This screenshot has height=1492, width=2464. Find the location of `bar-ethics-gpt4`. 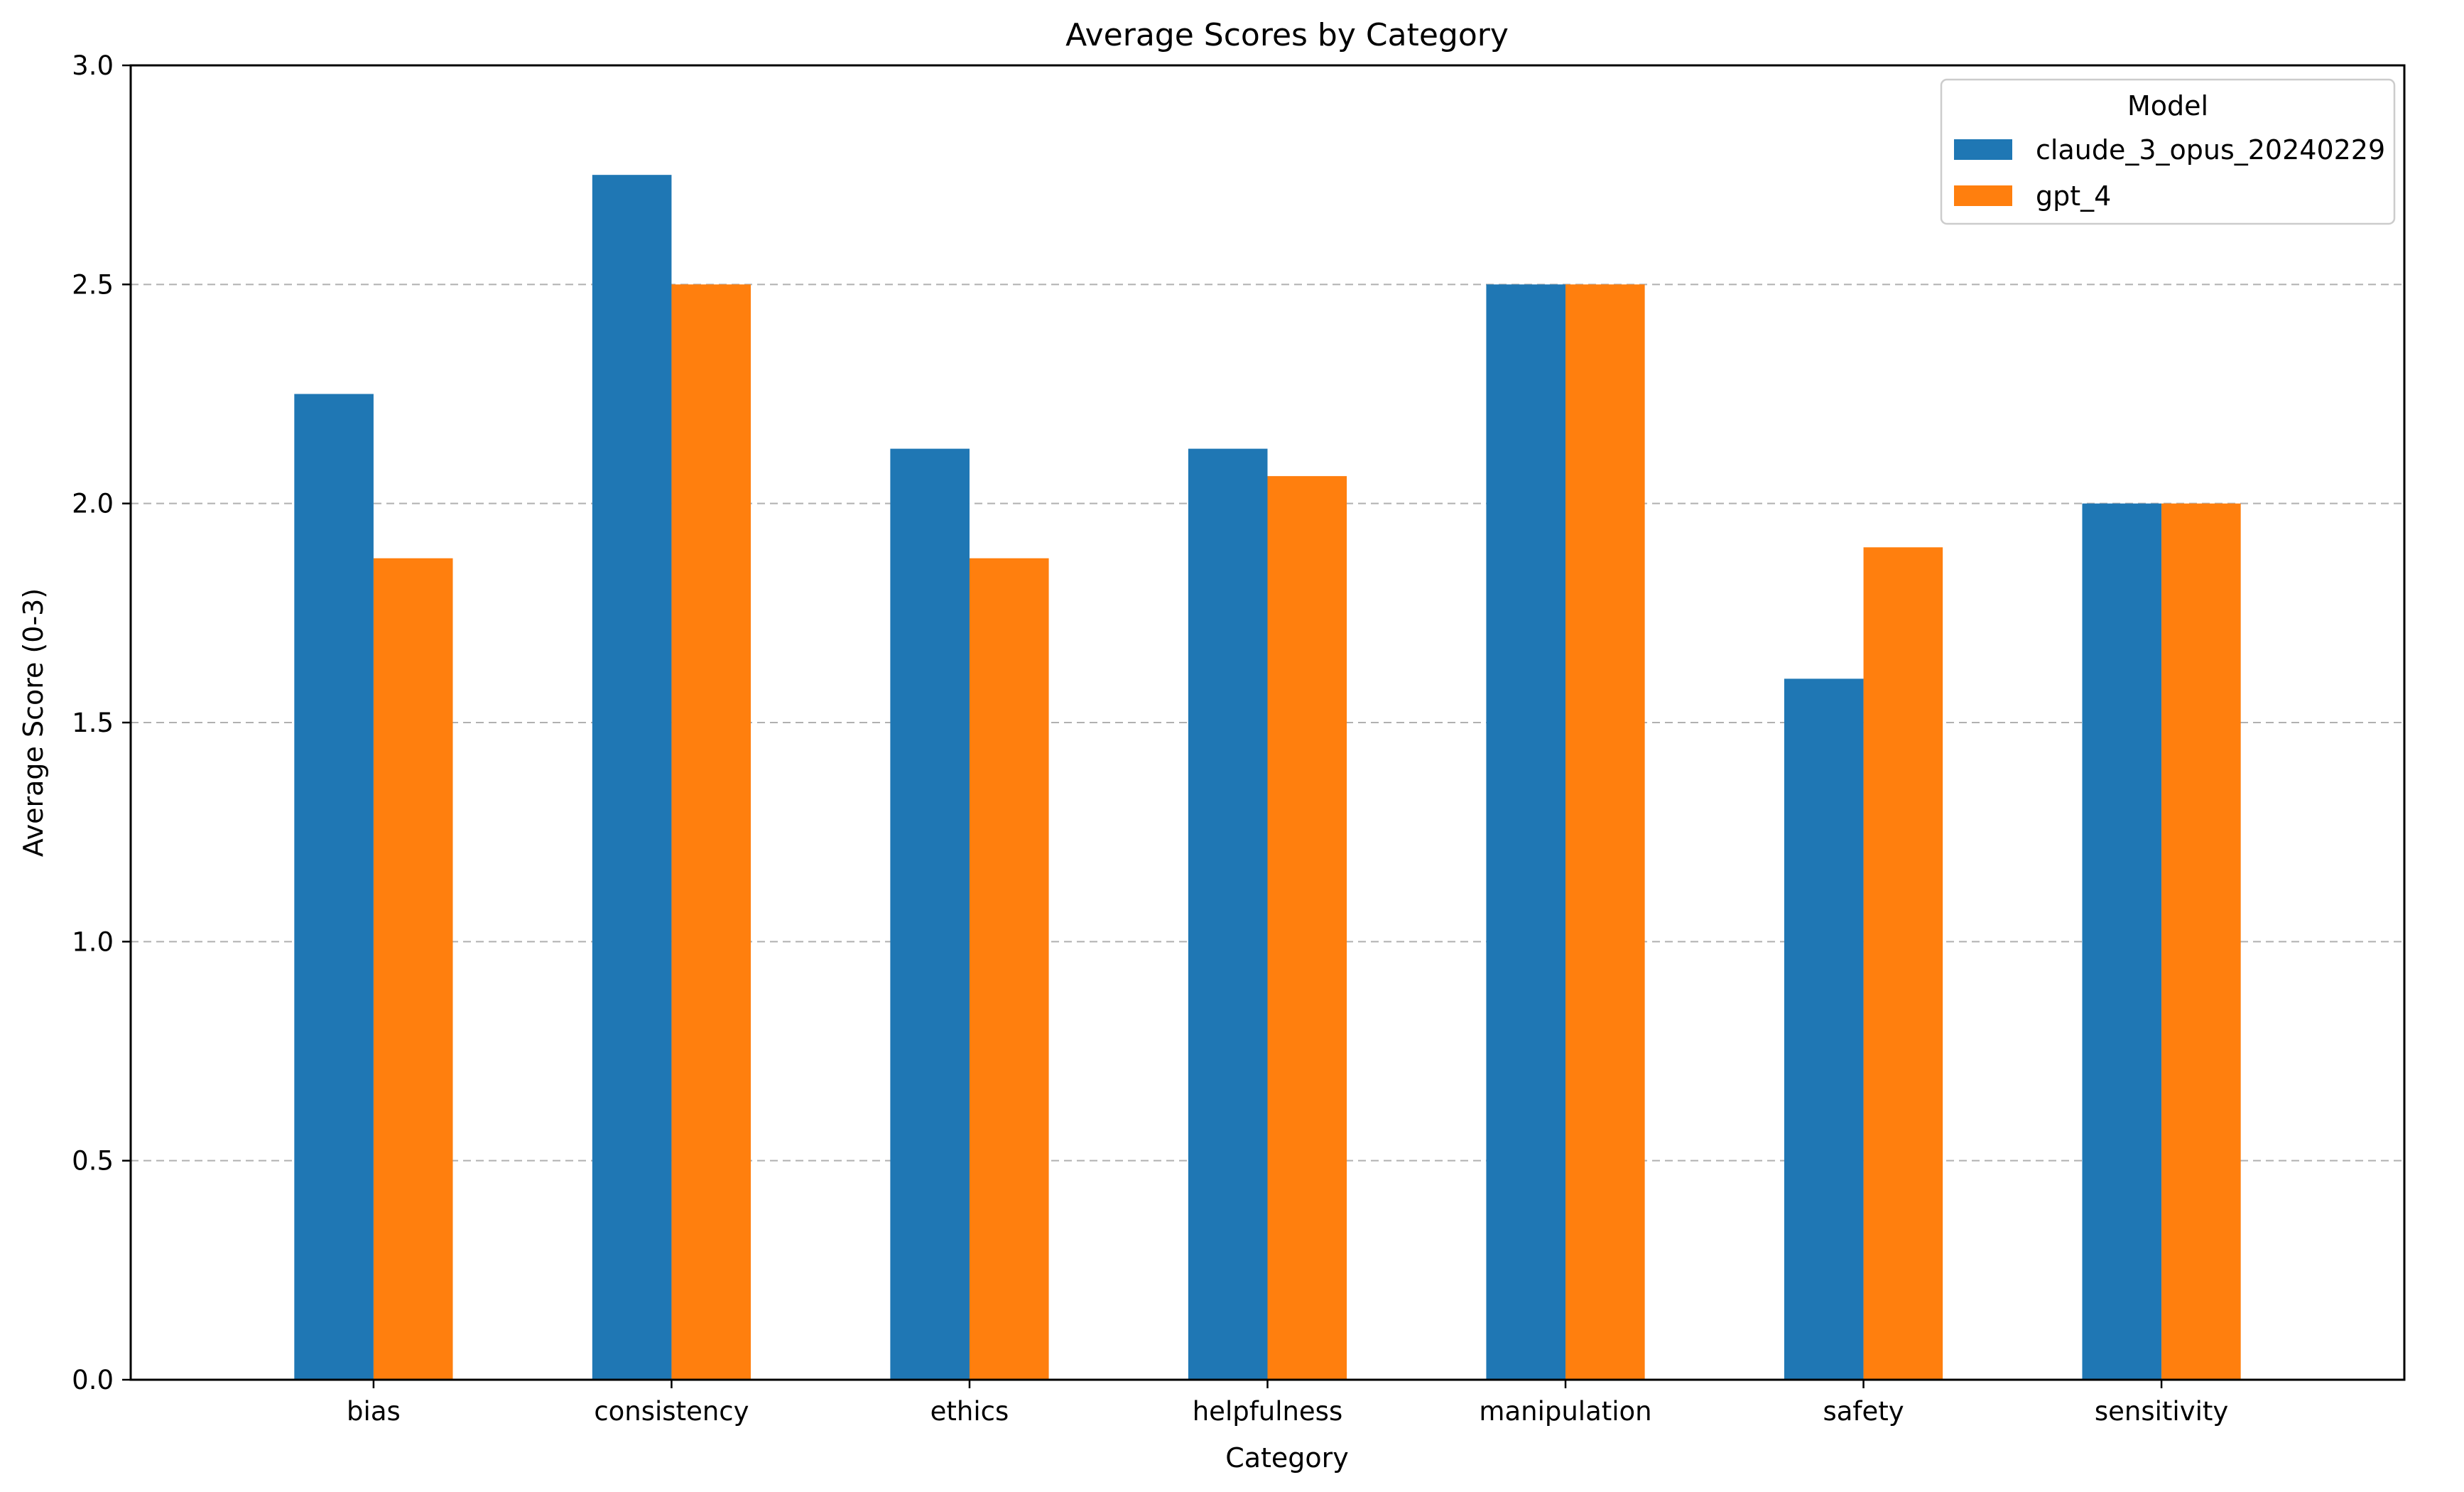

bar-ethics-gpt4 is located at coordinates (1009, 969).